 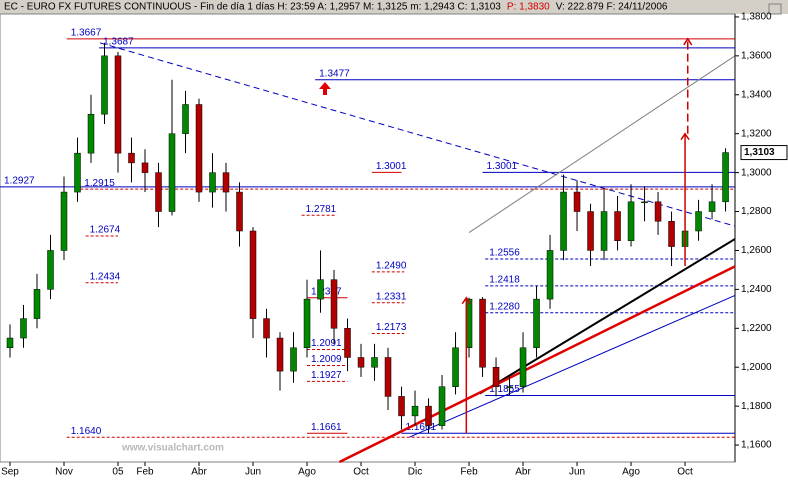 I want to click on y-tick-label: 1,2800, so click(x=756, y=211).